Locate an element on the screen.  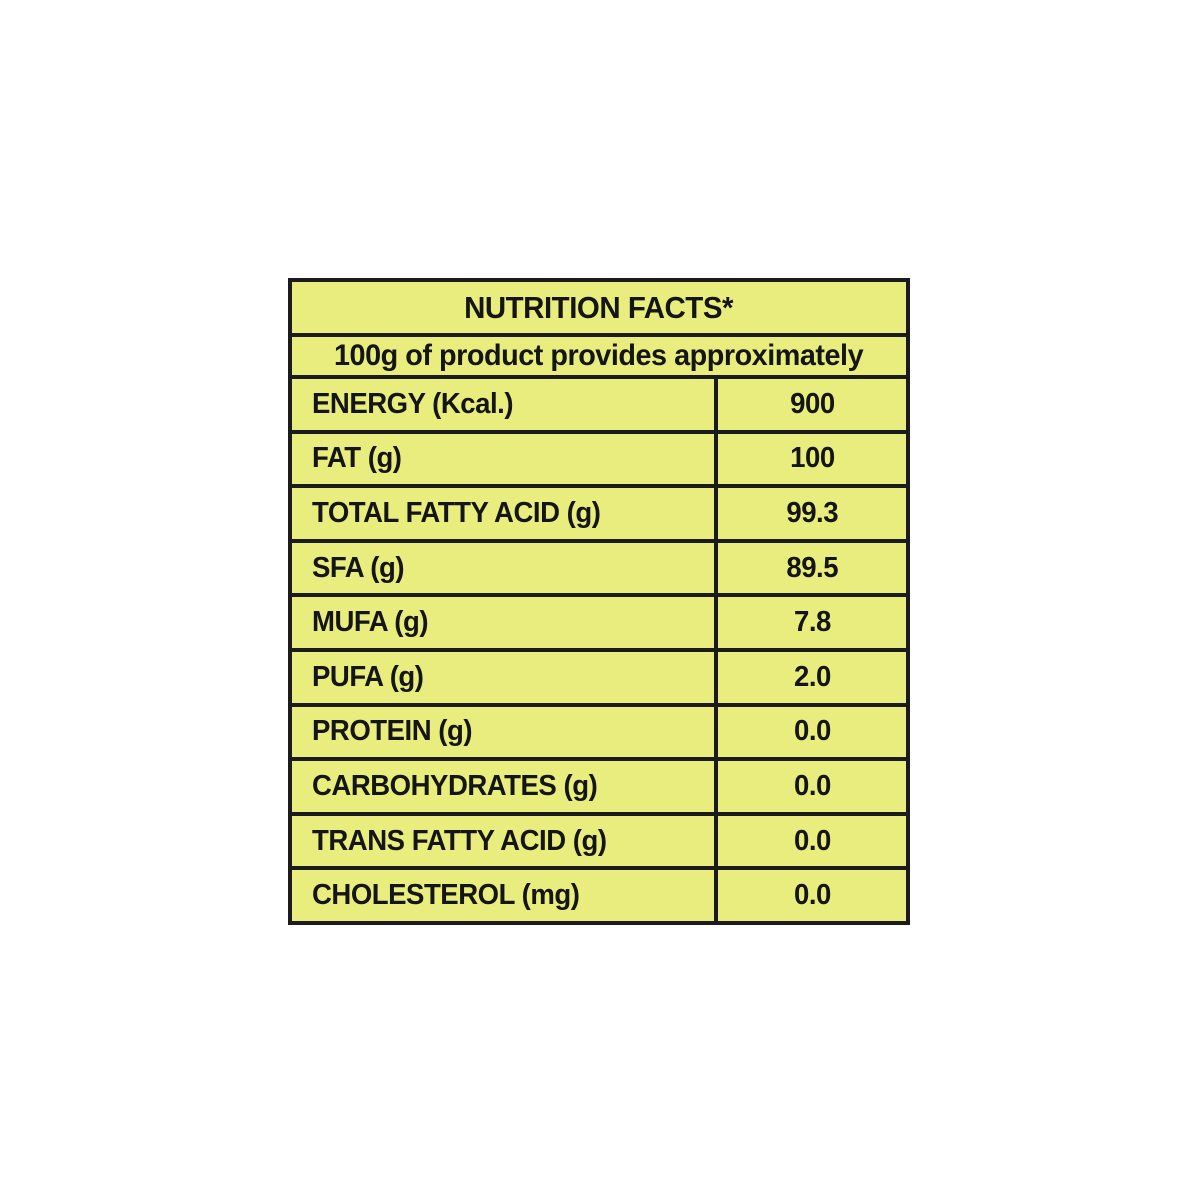
table-row-fat: FAT (g) 100 is located at coordinates (599, 457).